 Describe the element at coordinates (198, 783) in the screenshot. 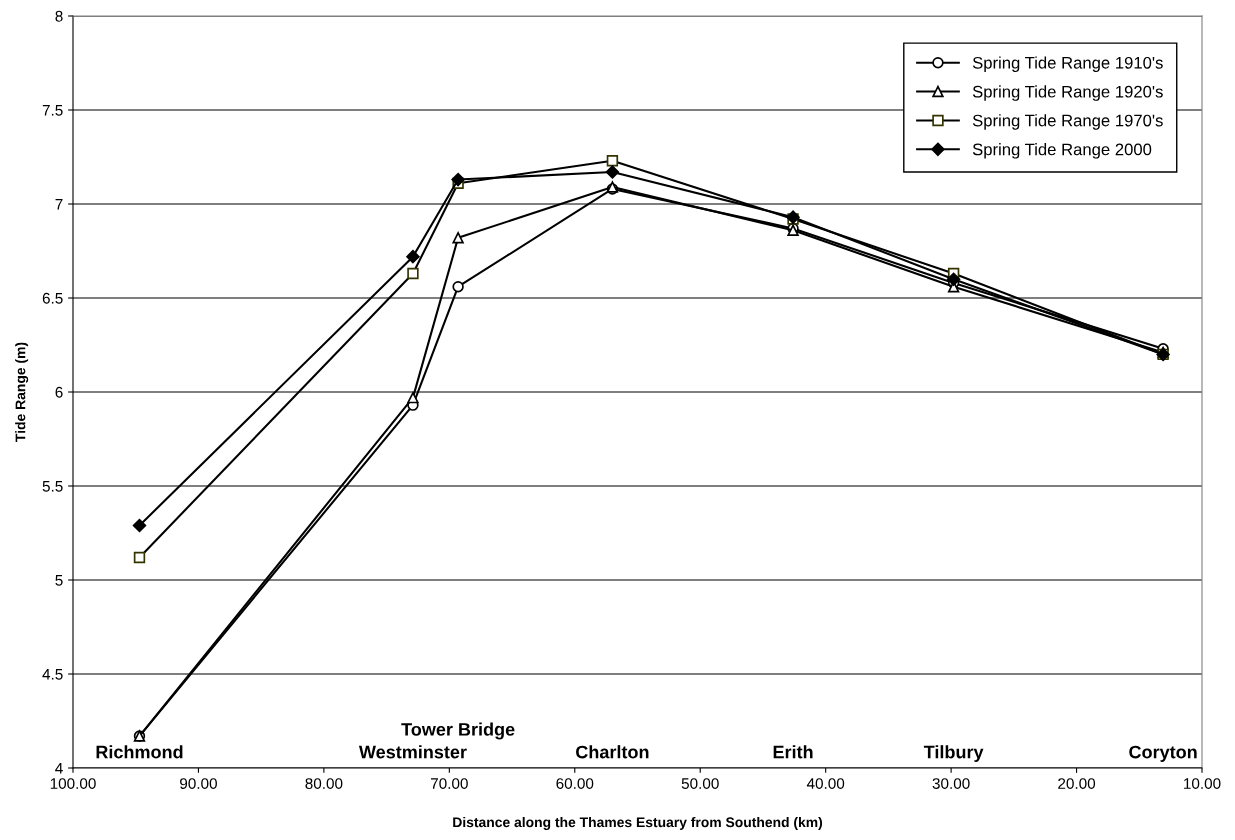

I see `x-tick-label: 90.00` at that location.